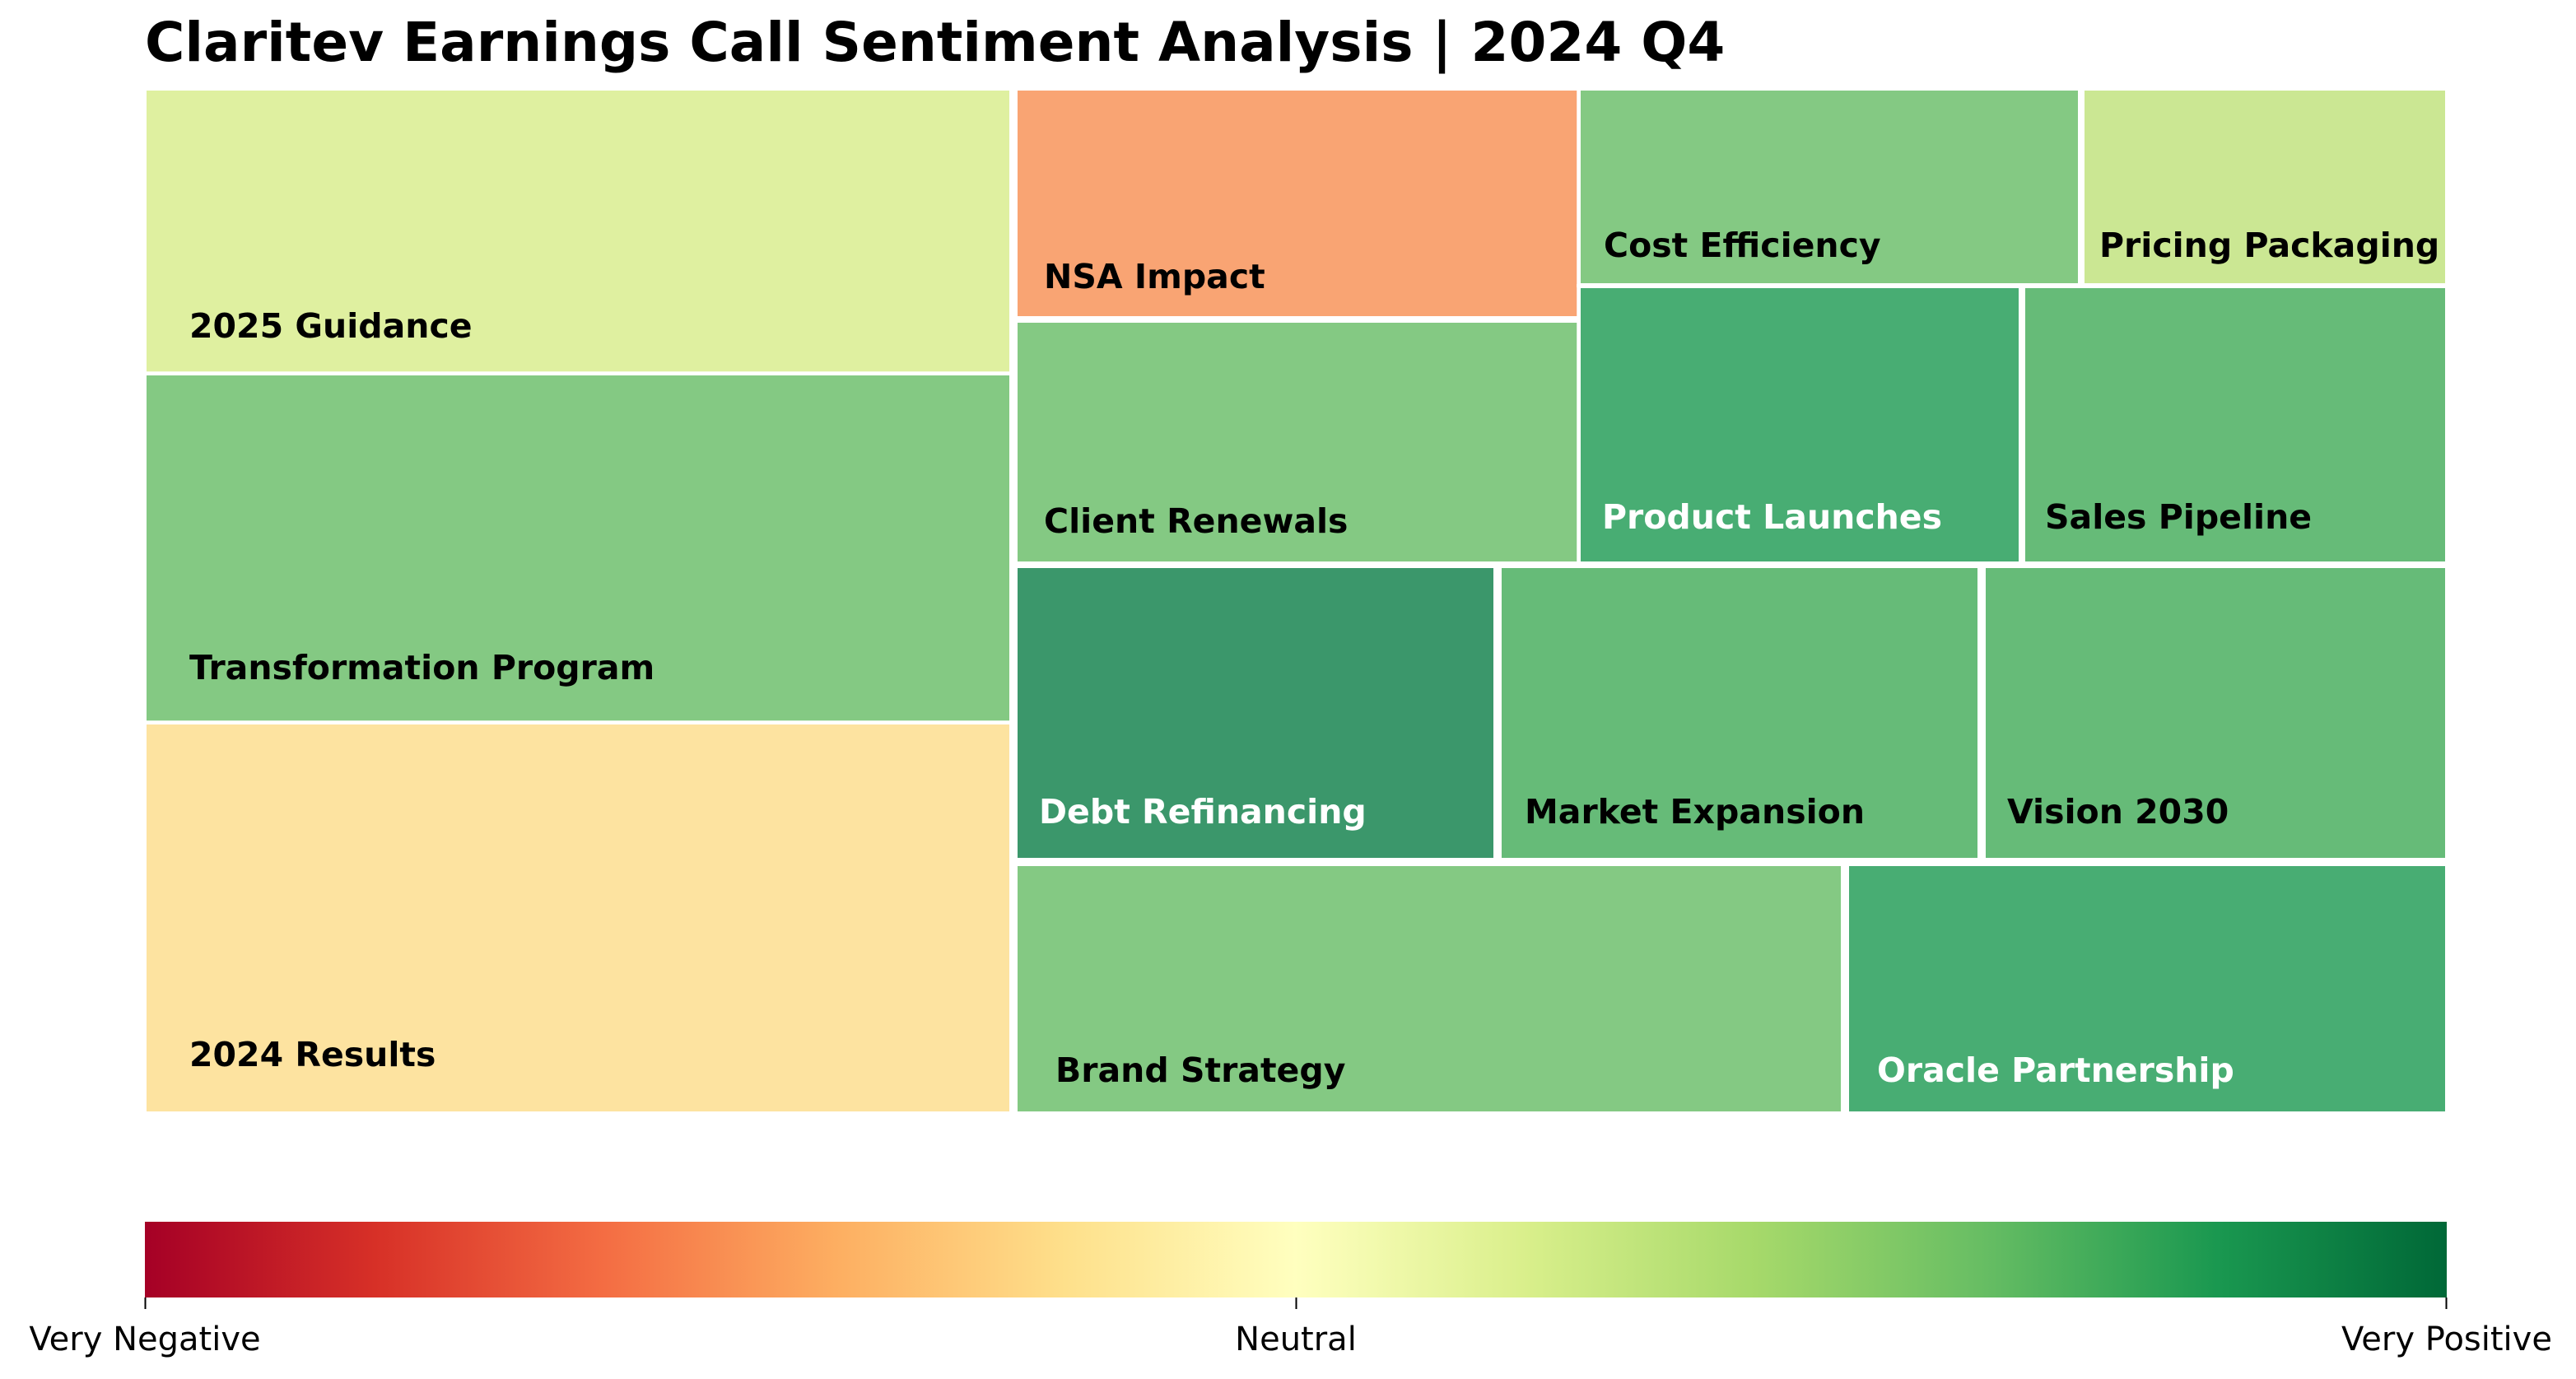 The height and width of the screenshot is (1379, 2576). I want to click on treemap-cell-transformation-program: Transformation Program, so click(577, 548).